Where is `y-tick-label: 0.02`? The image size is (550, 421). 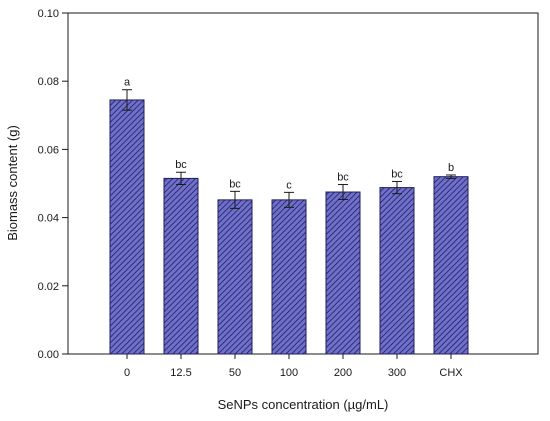
y-tick-label: 0.02 is located at coordinates (48, 287).